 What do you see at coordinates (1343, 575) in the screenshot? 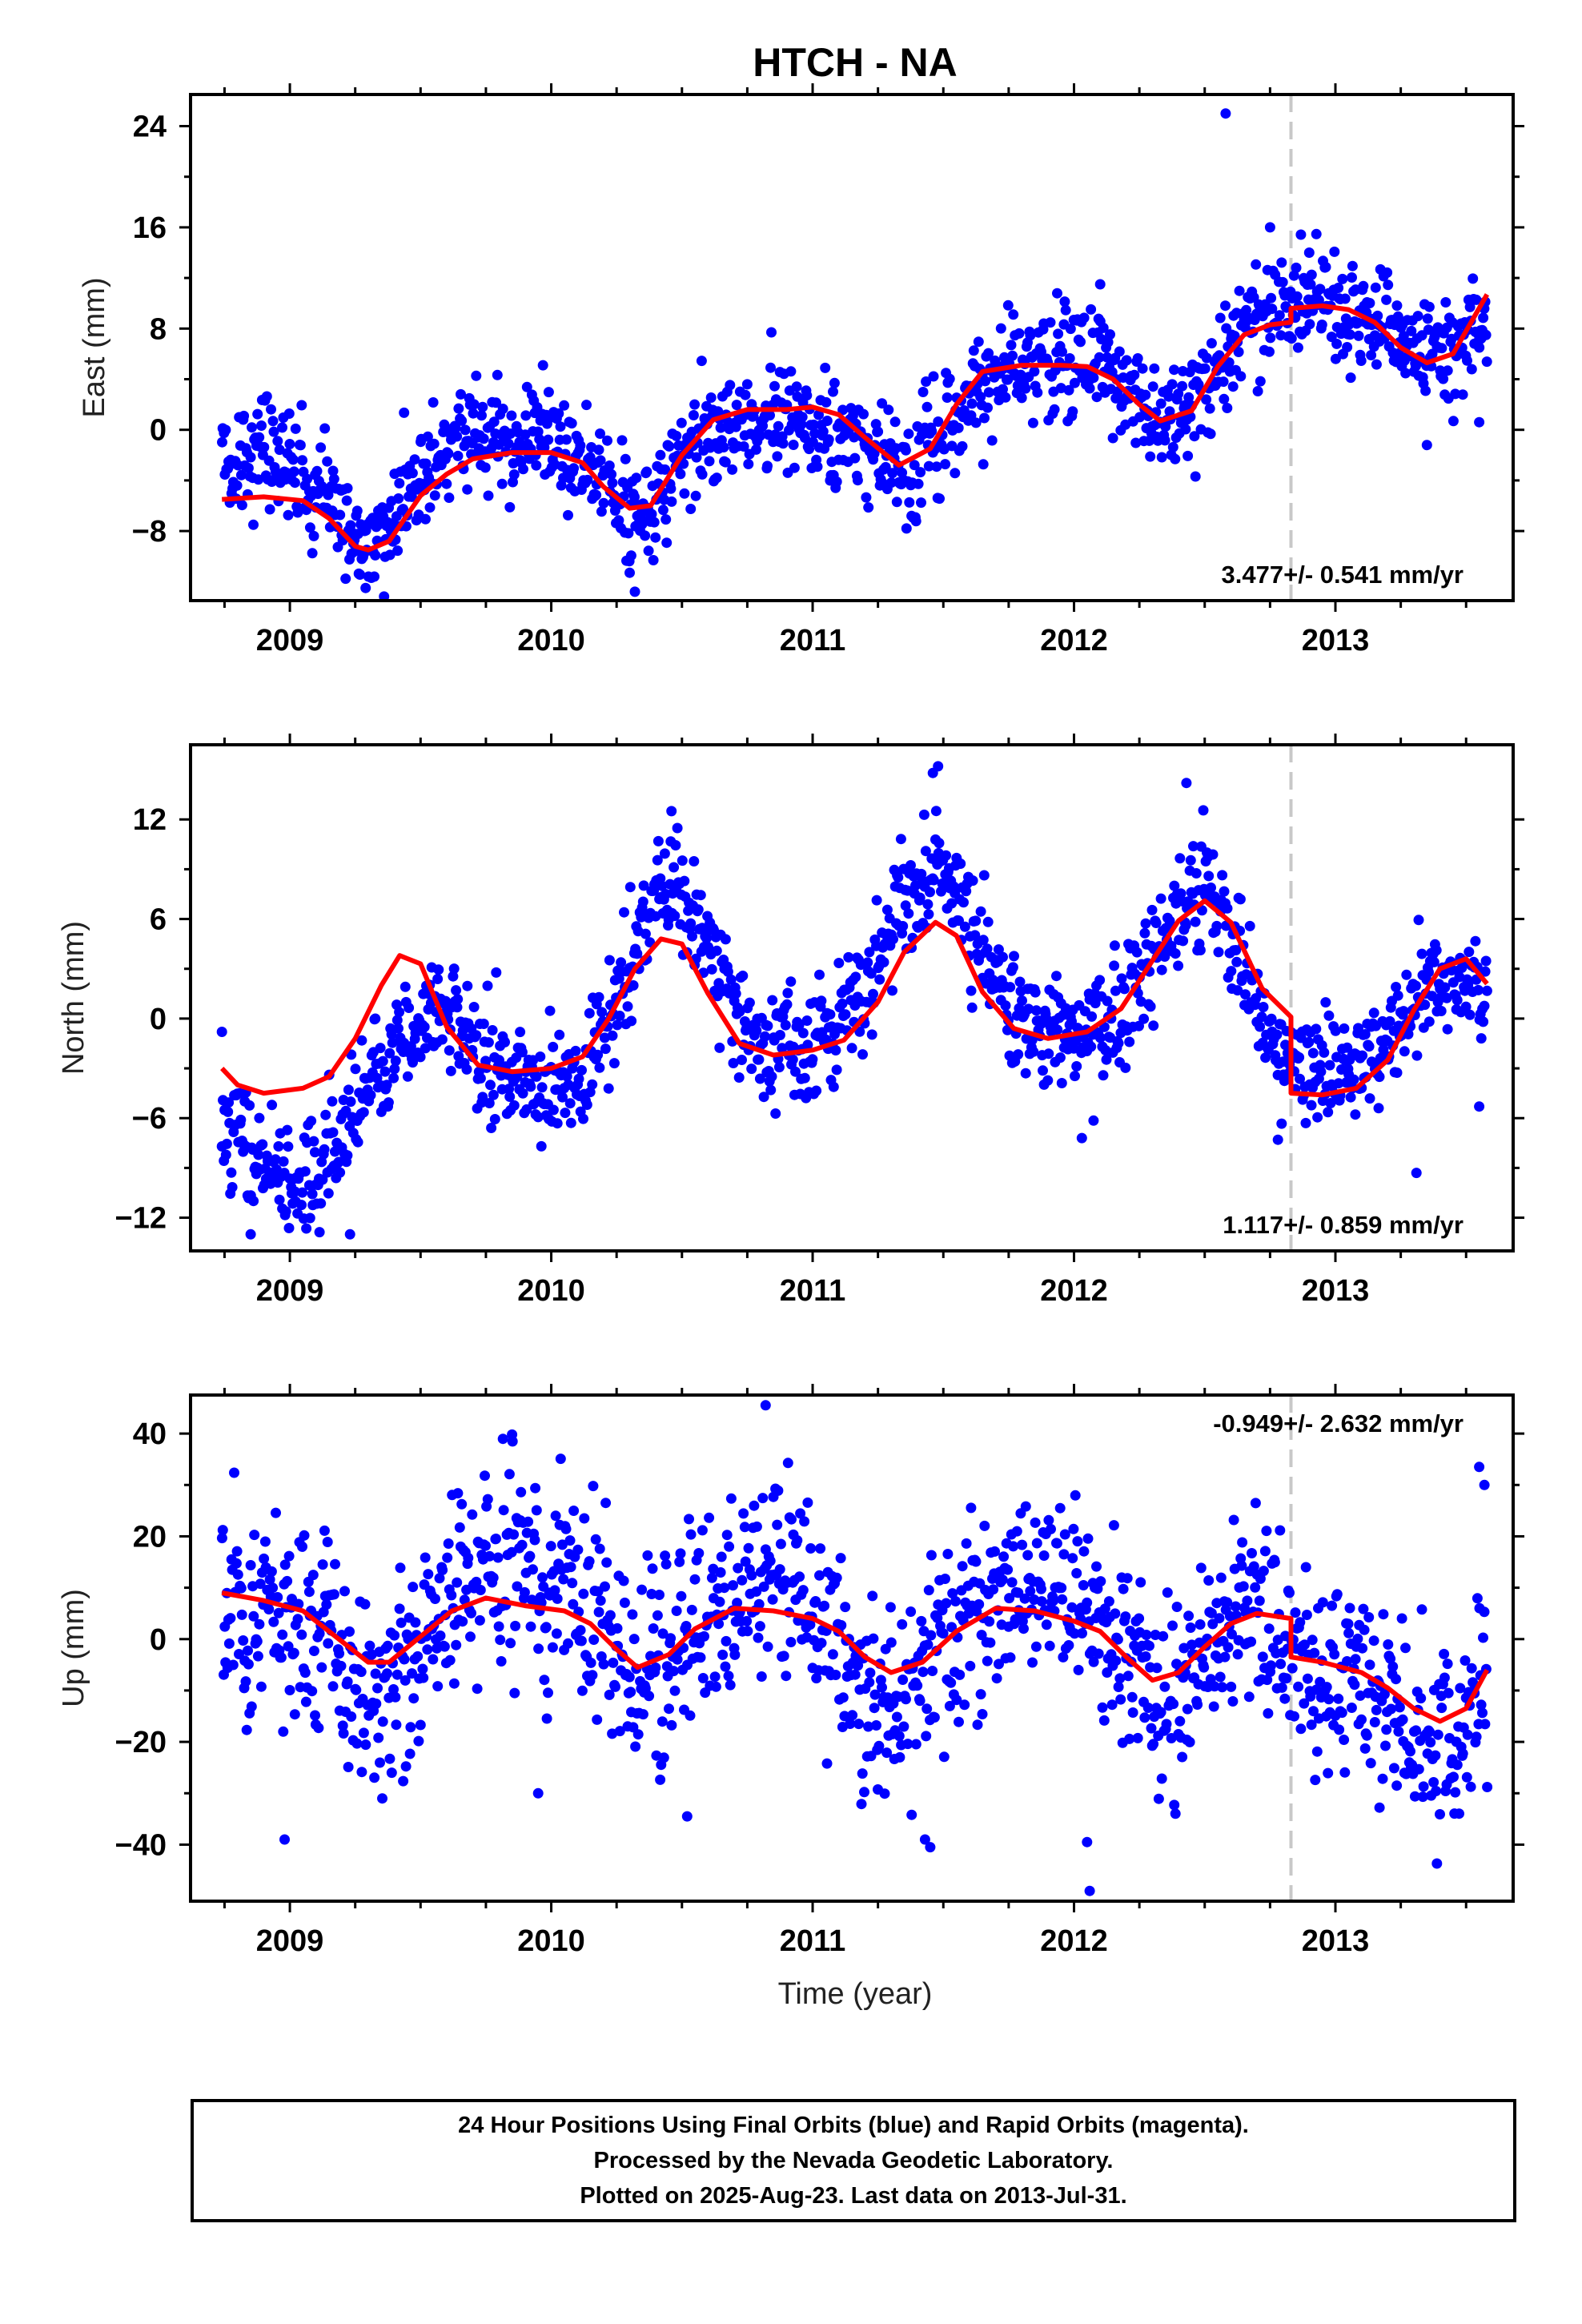
I see `rate-annotation: 3.477+/- 0.541 mm/yr` at bounding box center [1343, 575].